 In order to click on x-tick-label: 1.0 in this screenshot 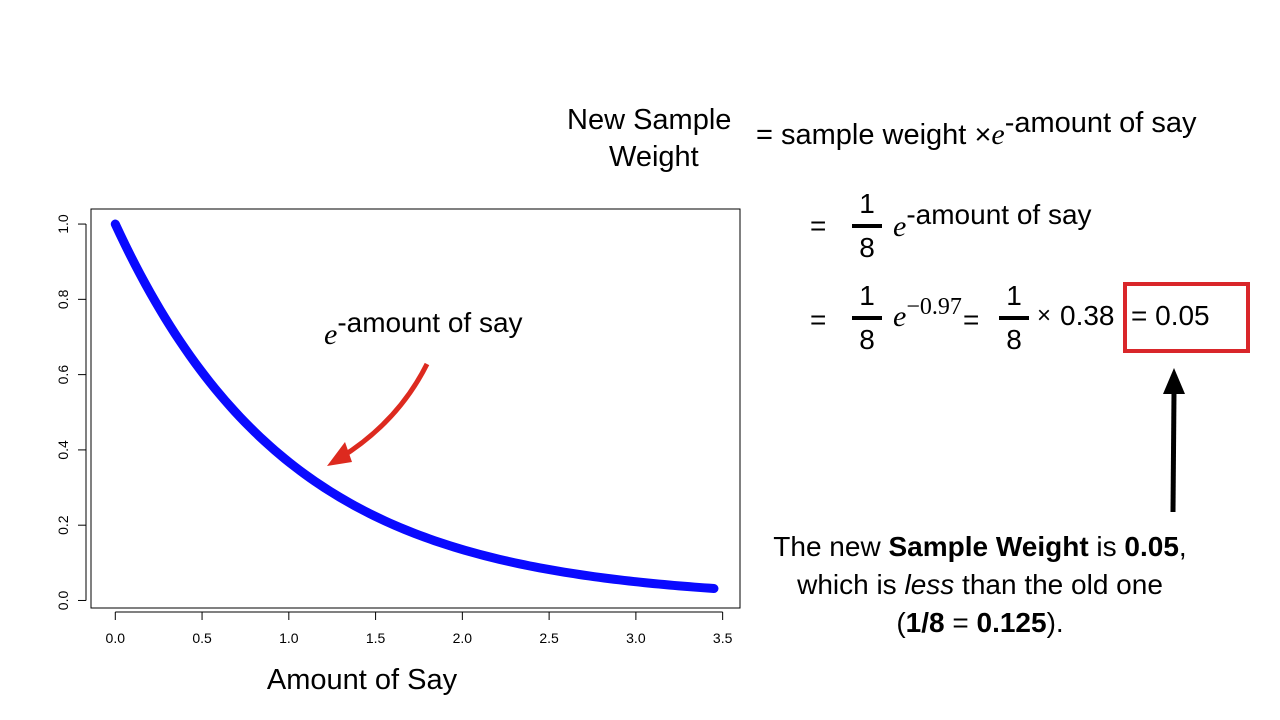, I will do `click(289, 638)`.